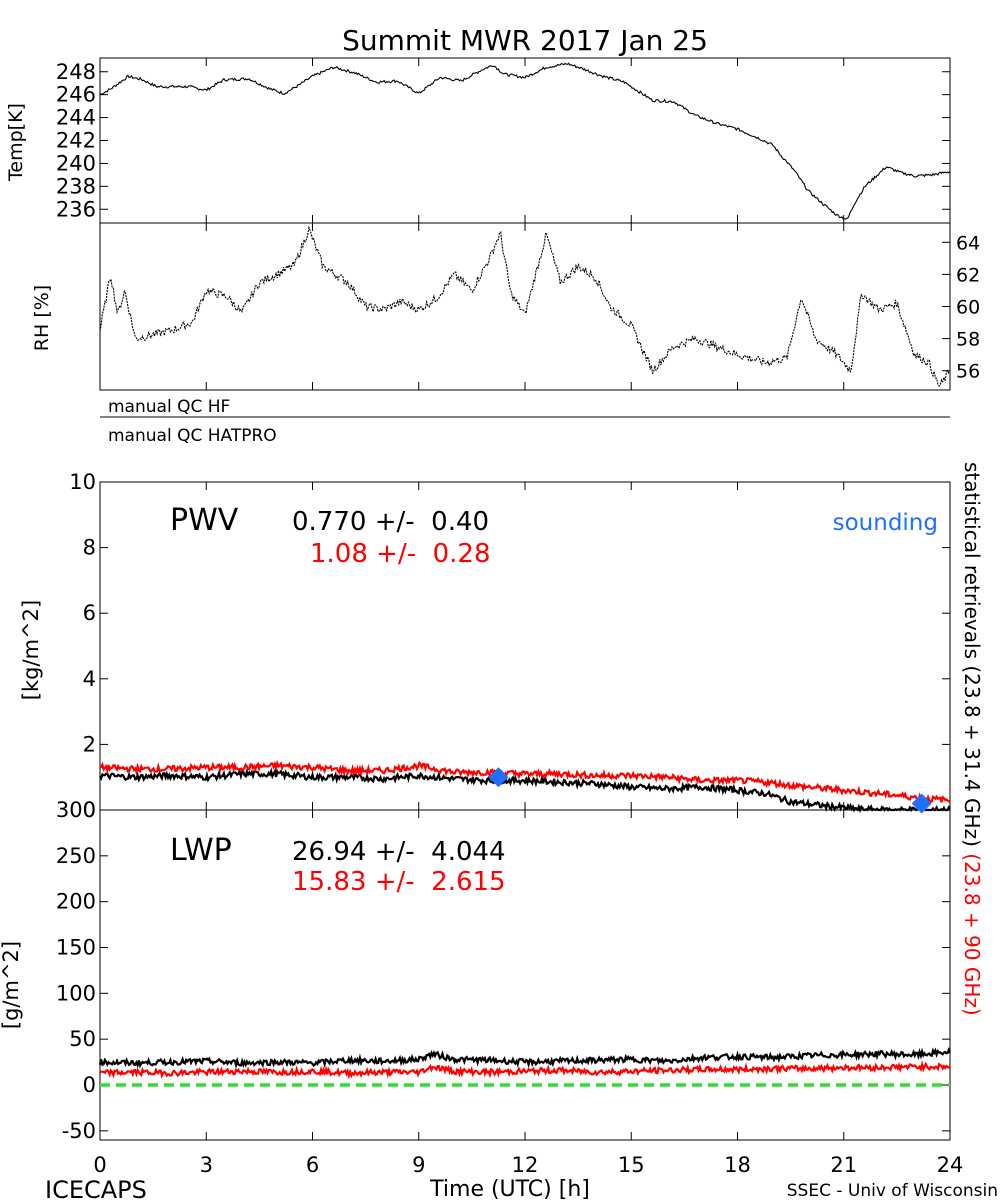 This screenshot has width=1000, height=1200. What do you see at coordinates (89, 1085) in the screenshot?
I see `lwp-ytick-label: 0` at bounding box center [89, 1085].